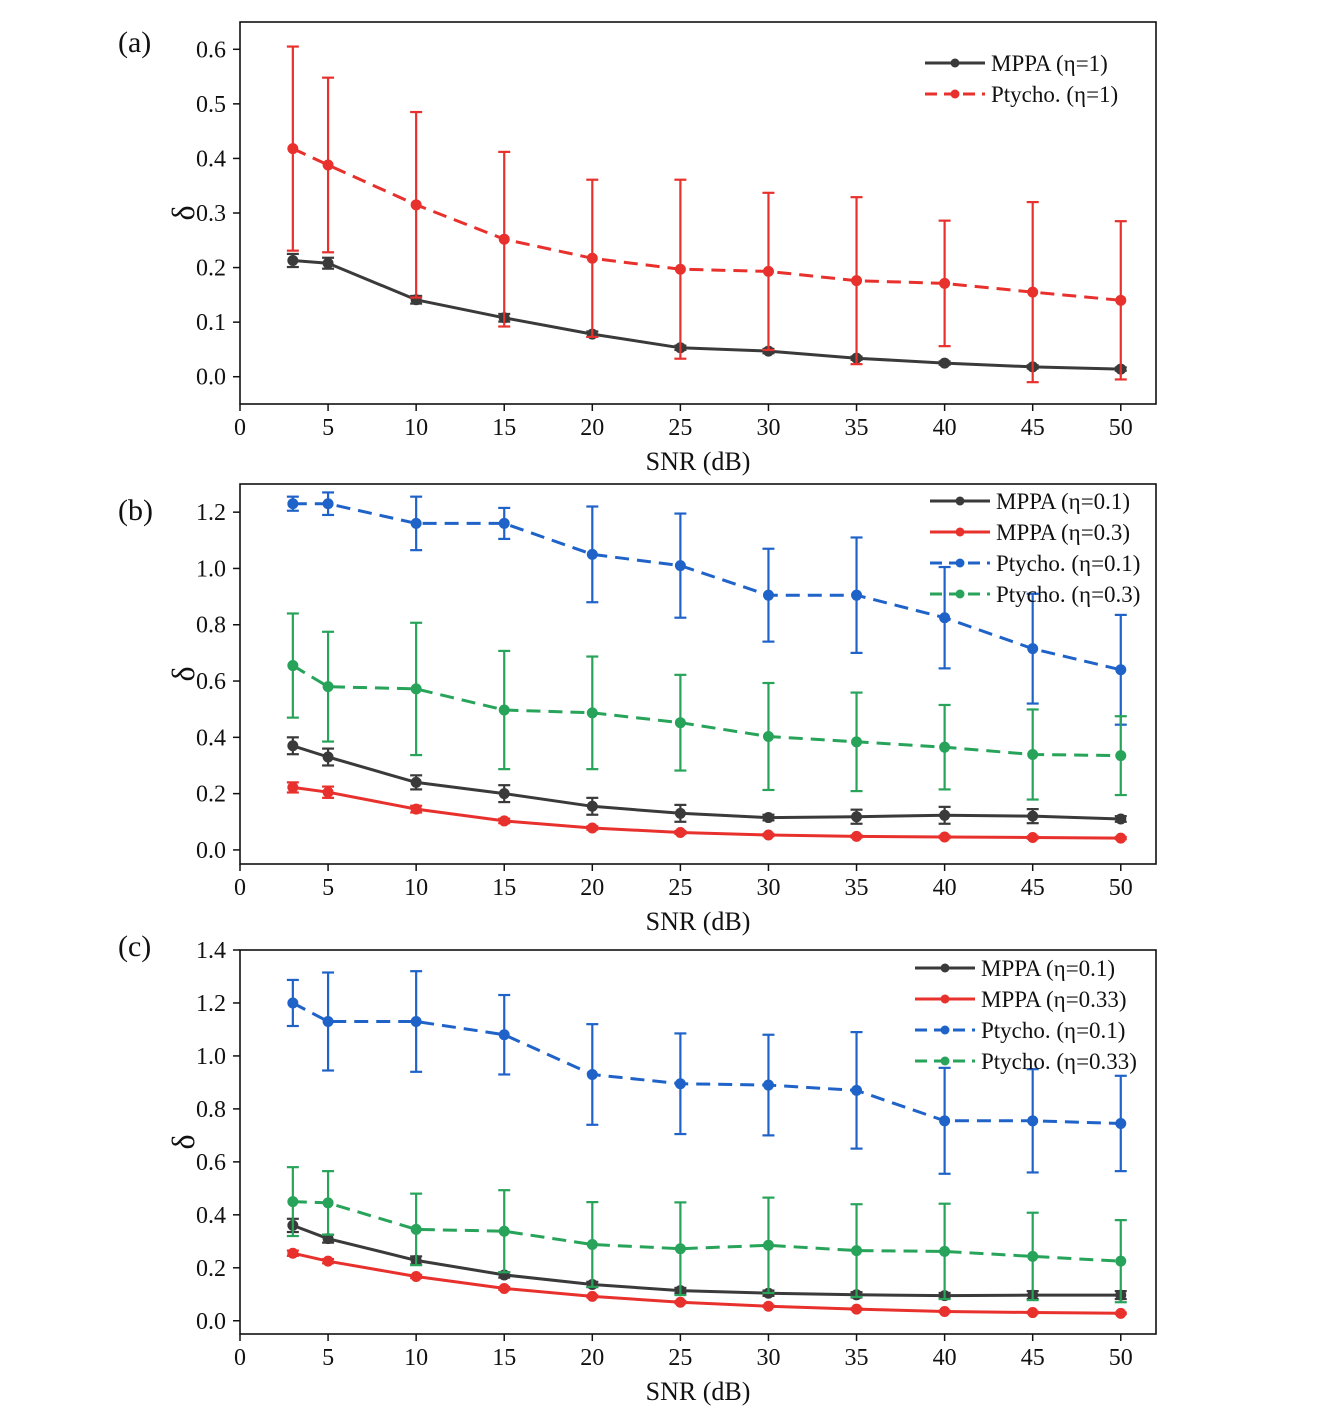  I want to click on panel-label: (a), so click(134, 42).